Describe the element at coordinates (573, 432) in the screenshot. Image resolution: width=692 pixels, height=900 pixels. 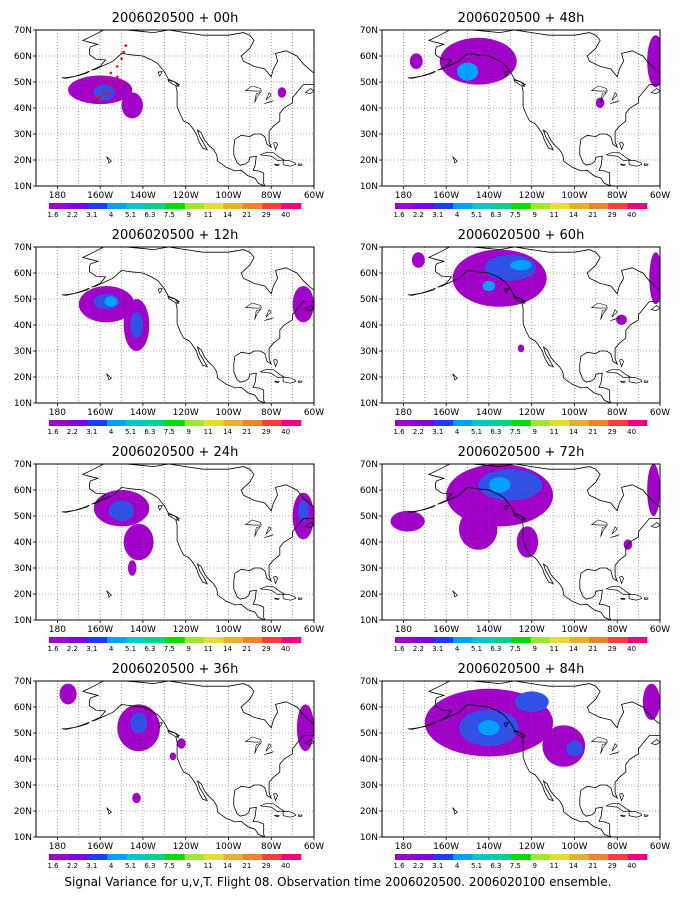
I see `colorbar-label: 14` at that location.